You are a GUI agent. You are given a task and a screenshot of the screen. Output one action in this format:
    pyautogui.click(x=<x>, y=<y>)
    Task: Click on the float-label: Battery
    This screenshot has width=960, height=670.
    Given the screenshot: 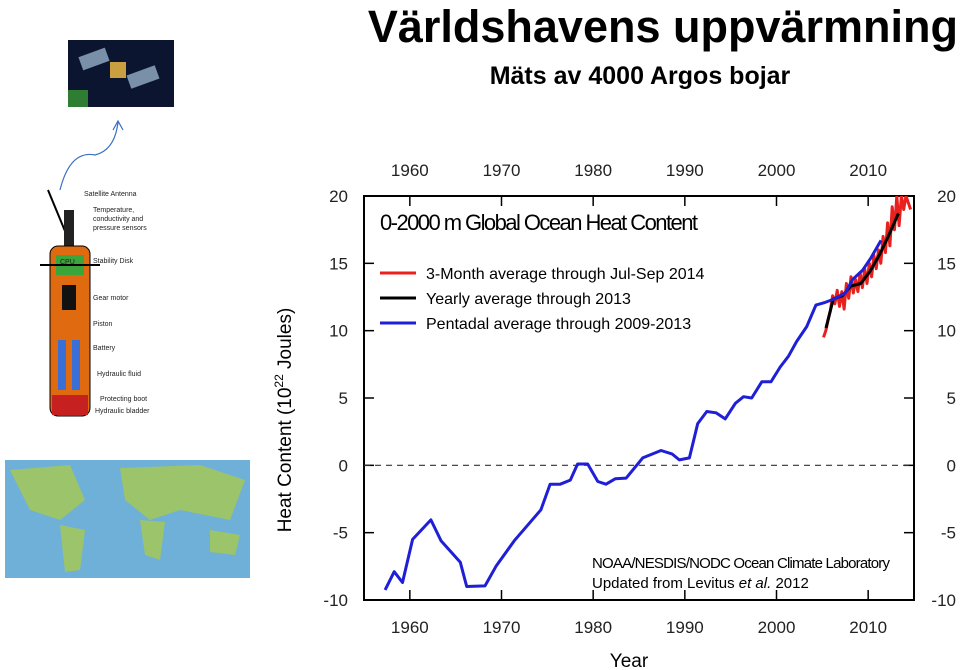 What is the action you would take?
    pyautogui.click(x=104, y=348)
    